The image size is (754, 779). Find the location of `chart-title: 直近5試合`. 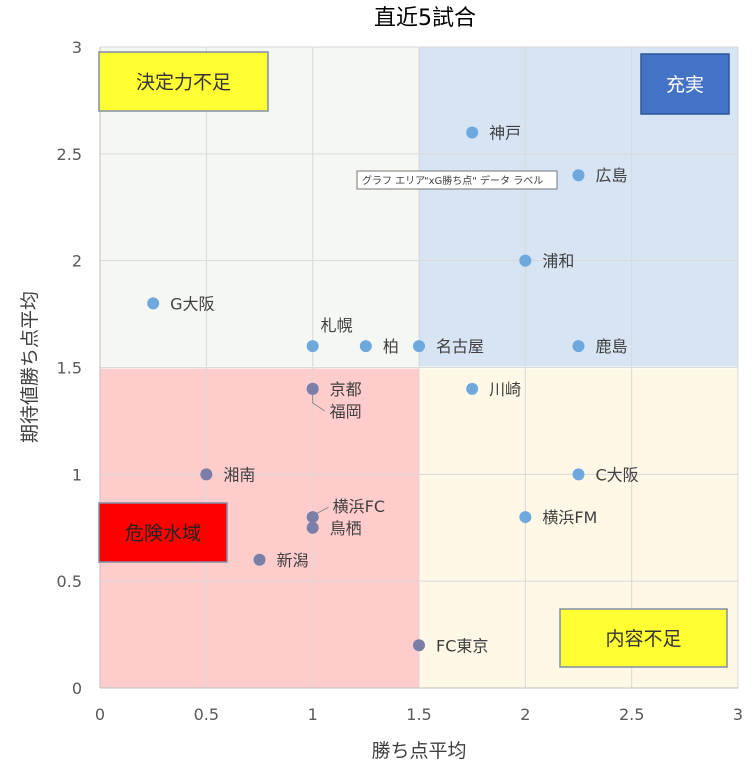

chart-title: 直近5試合 is located at coordinates (425, 18).